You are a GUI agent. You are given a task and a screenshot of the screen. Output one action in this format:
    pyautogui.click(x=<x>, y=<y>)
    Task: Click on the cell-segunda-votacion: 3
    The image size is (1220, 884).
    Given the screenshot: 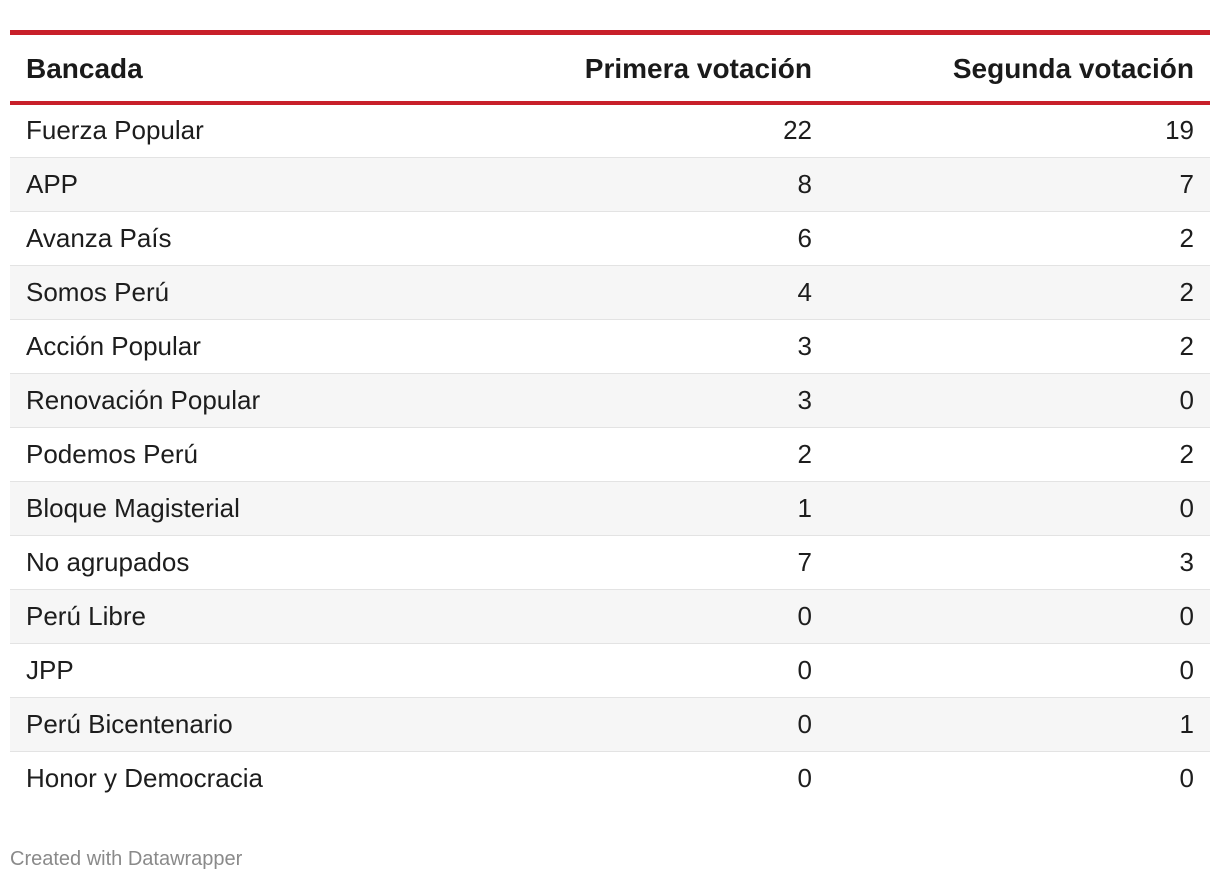 What is the action you would take?
    pyautogui.click(x=1186, y=561)
    